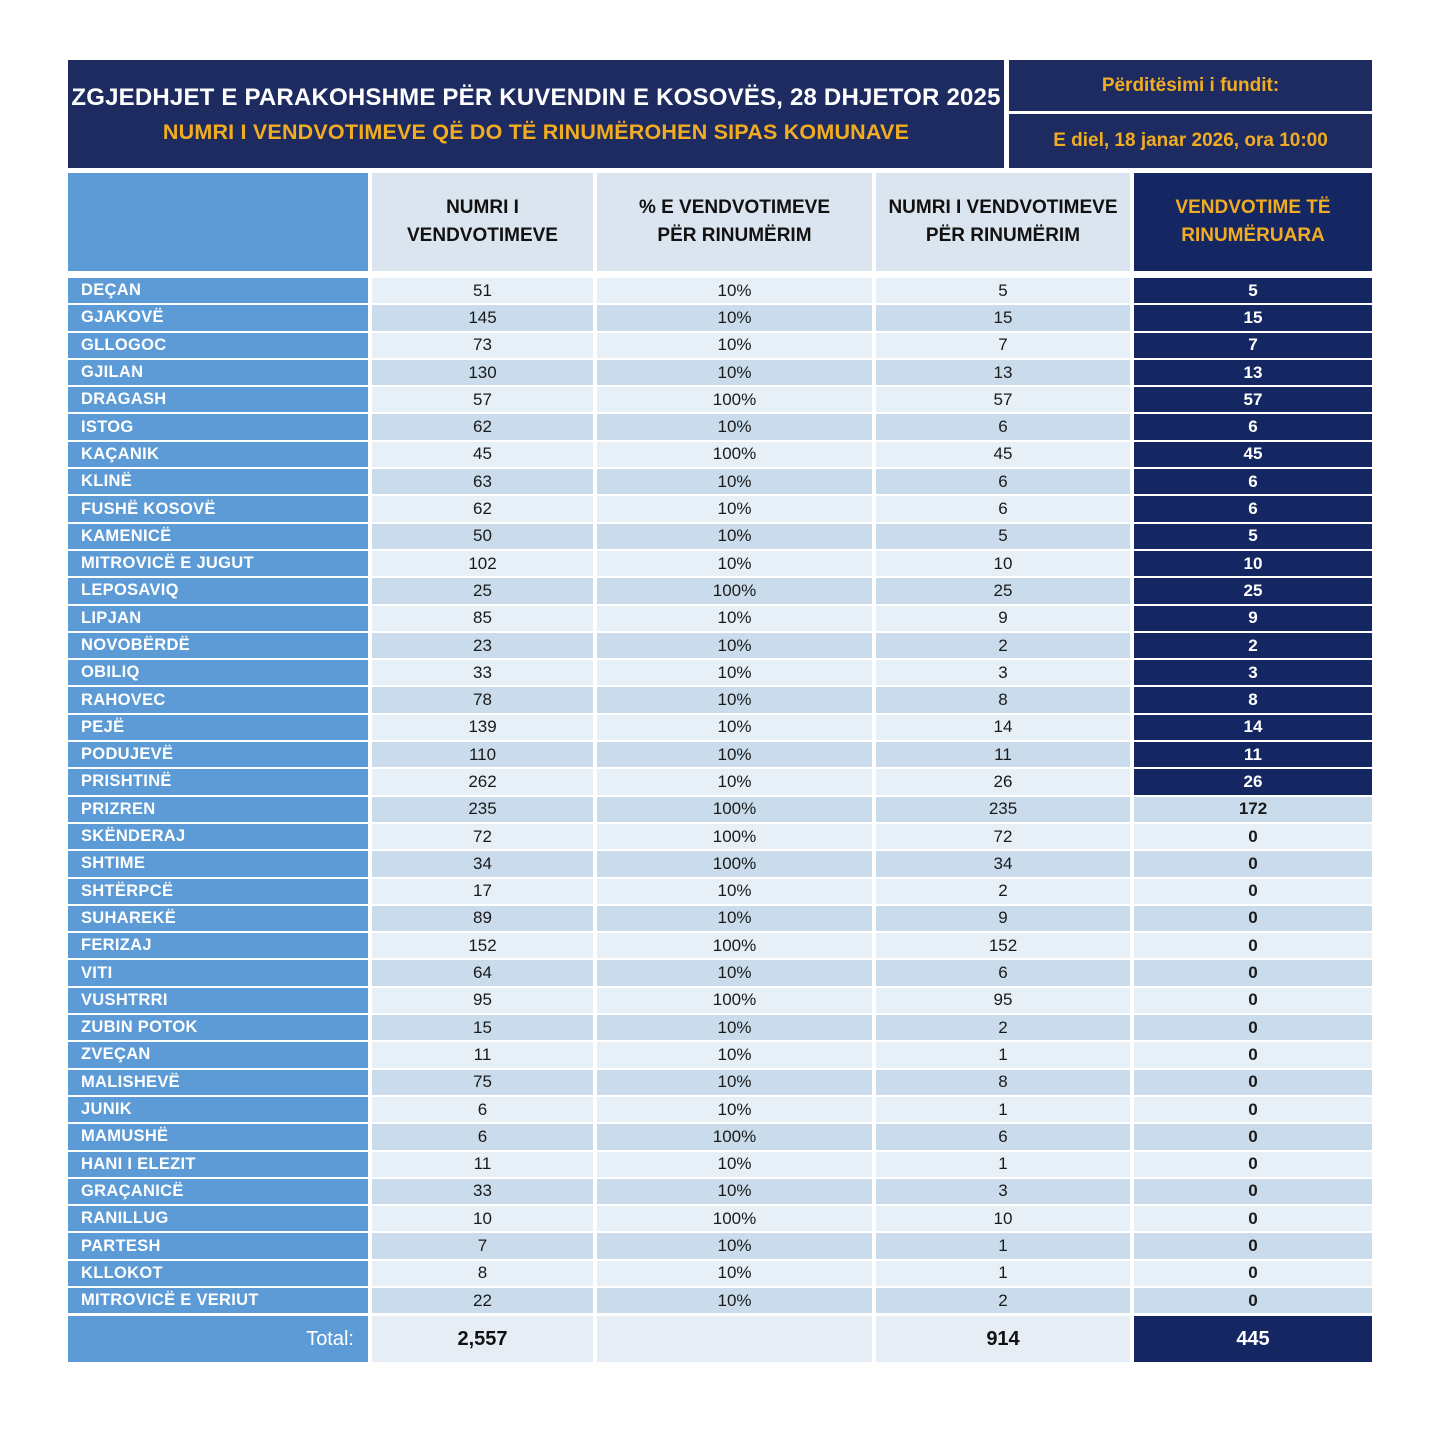 The width and height of the screenshot is (1440, 1440). Describe the element at coordinates (1003, 1339) in the screenshot. I see `total-for-recount: 914` at that location.